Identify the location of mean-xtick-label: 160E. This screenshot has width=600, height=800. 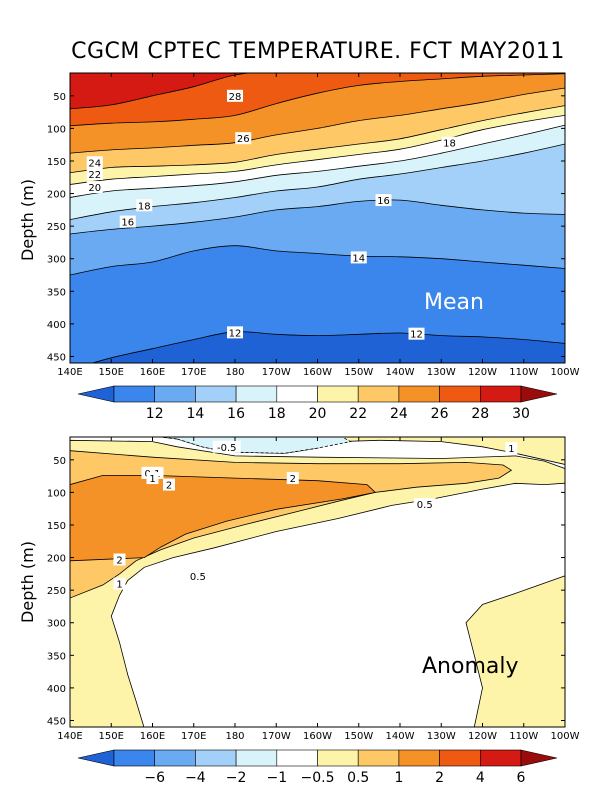
(152, 372).